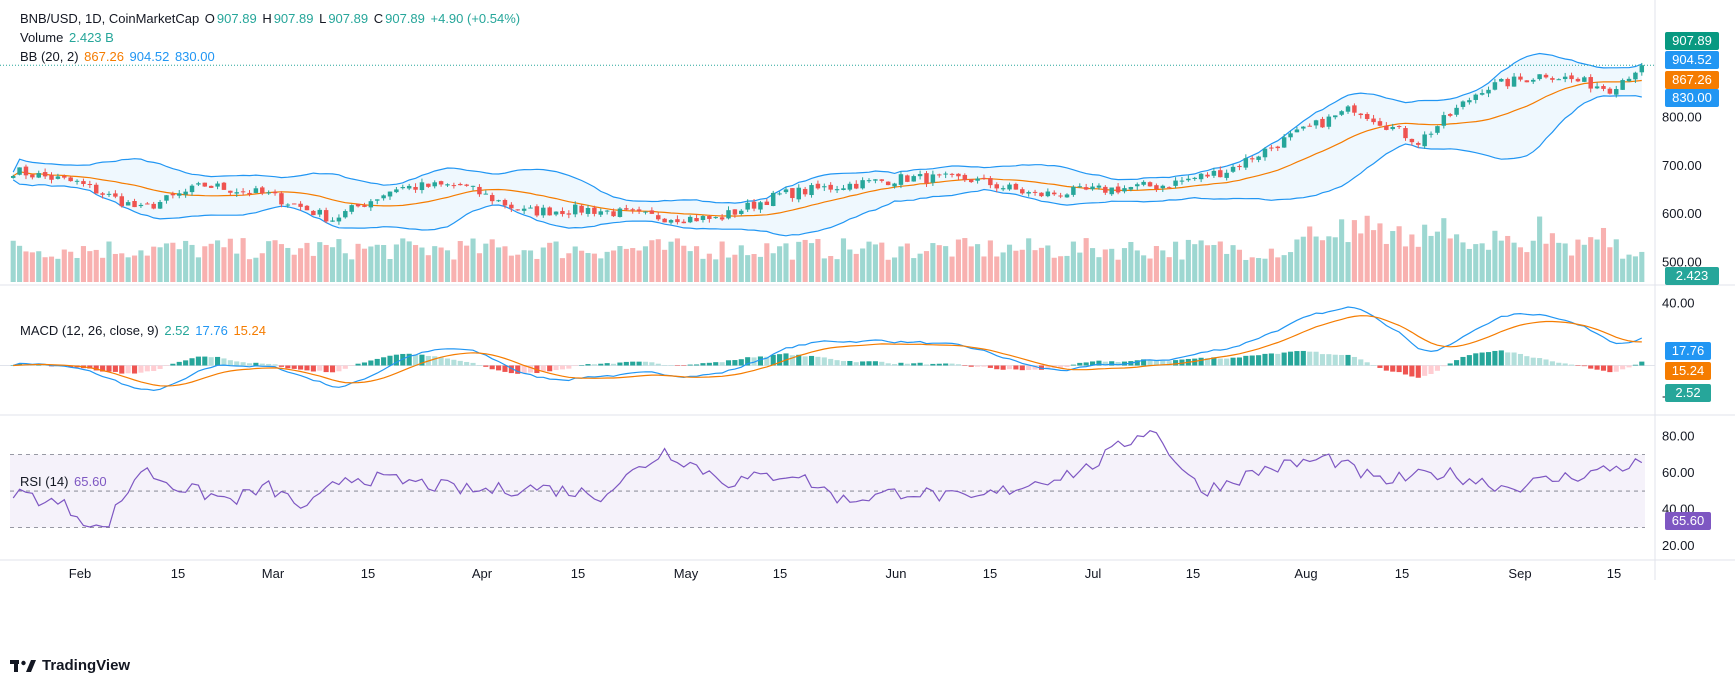 This screenshot has width=1735, height=686. Describe the element at coordinates (64, 481) in the screenshot. I see `rsi-legend: RSI (14) 65.60` at that location.